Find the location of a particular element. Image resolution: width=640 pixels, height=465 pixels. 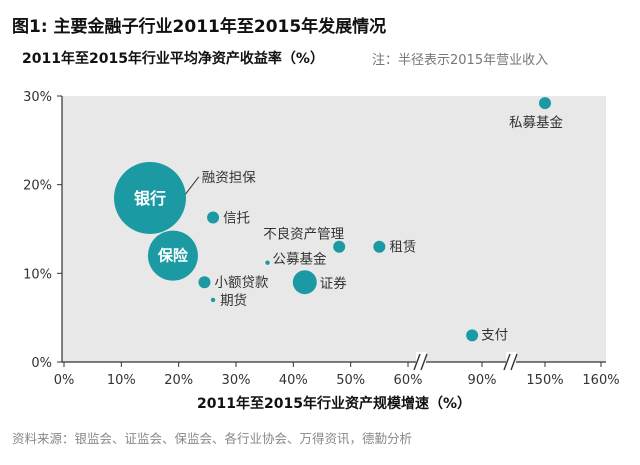

y-tick-label: 30% is located at coordinates (37, 97).